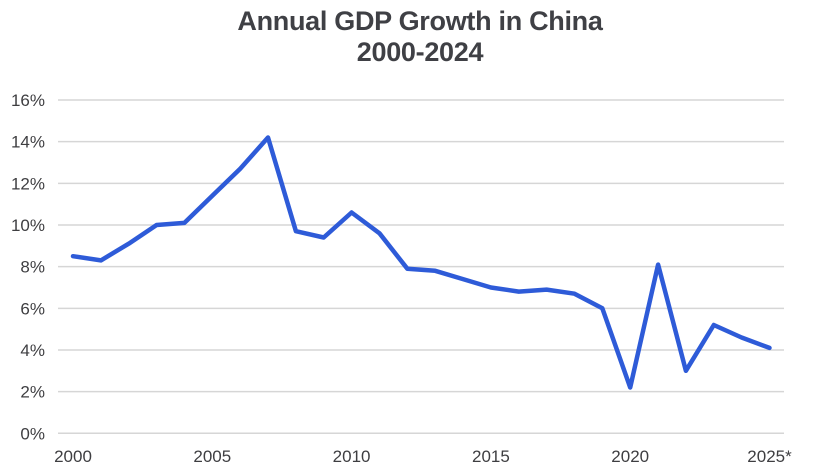  I want to click on y-axis-tick-label: 8%, so click(32, 267).